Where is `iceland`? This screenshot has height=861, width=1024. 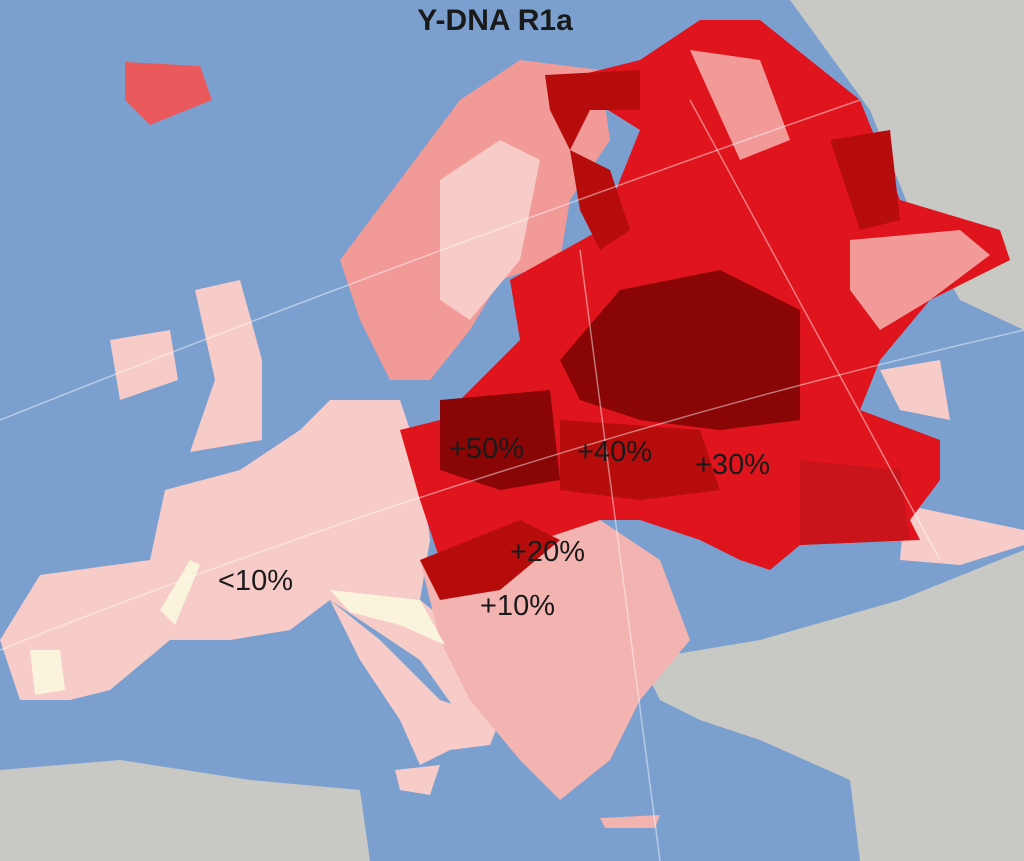 iceland is located at coordinates (168, 93).